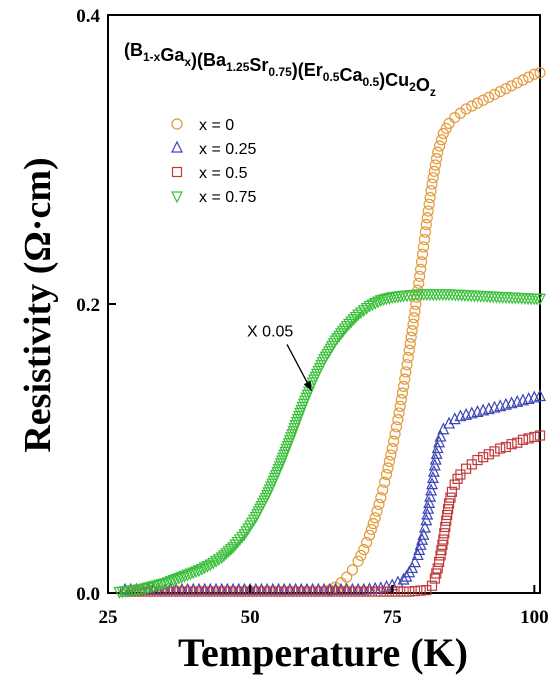  Describe the element at coordinates (270, 331) in the screenshot. I see `annotation-label: X 0.05` at that location.